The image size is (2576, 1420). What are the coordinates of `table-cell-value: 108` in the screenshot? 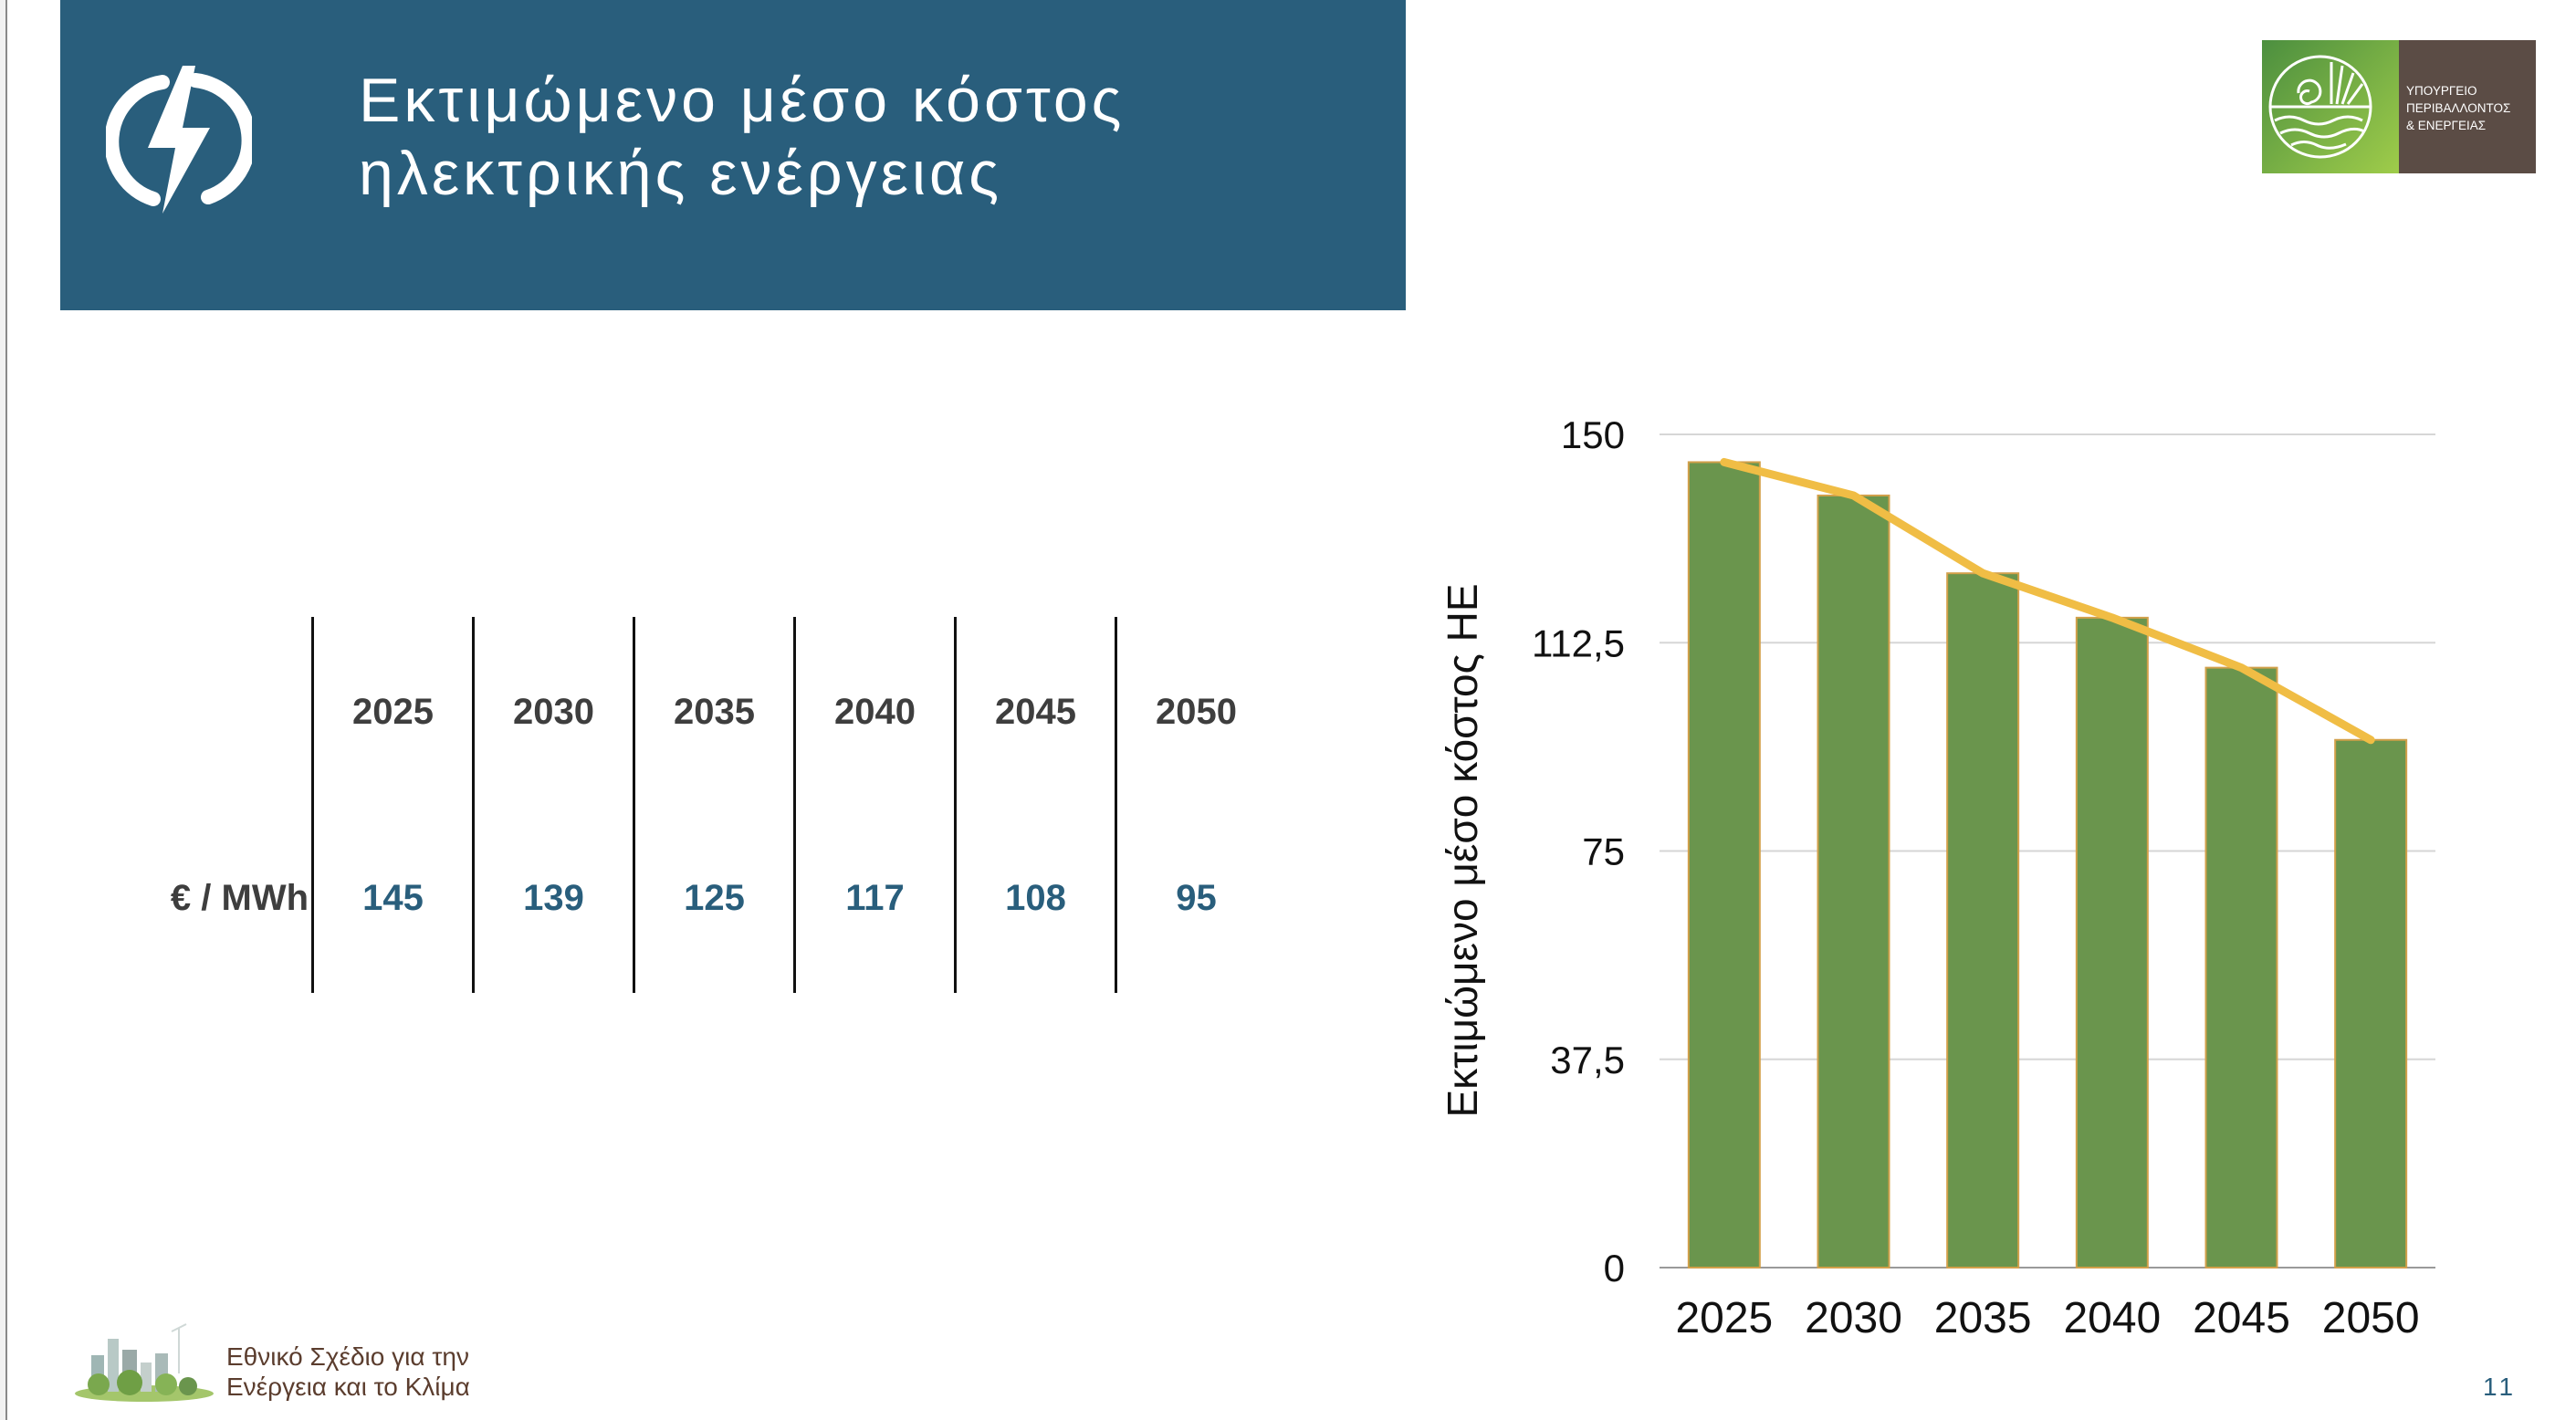 It's located at (1035, 898).